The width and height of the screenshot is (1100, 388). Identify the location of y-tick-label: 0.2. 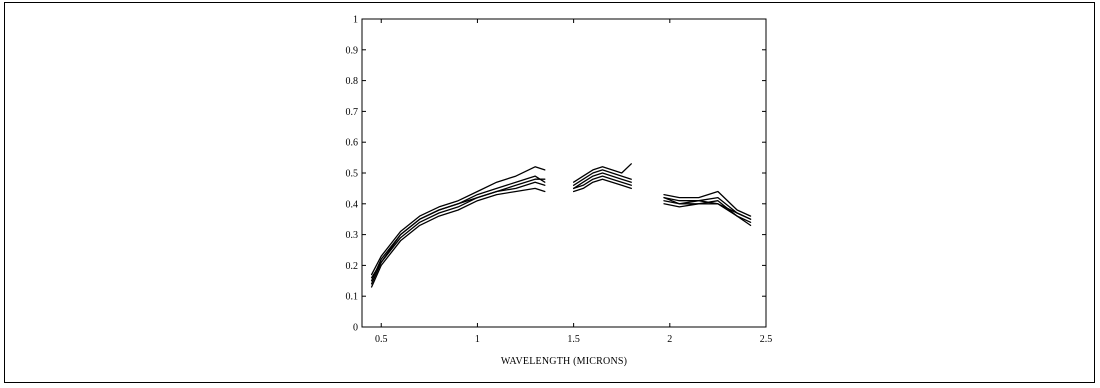
(352, 266).